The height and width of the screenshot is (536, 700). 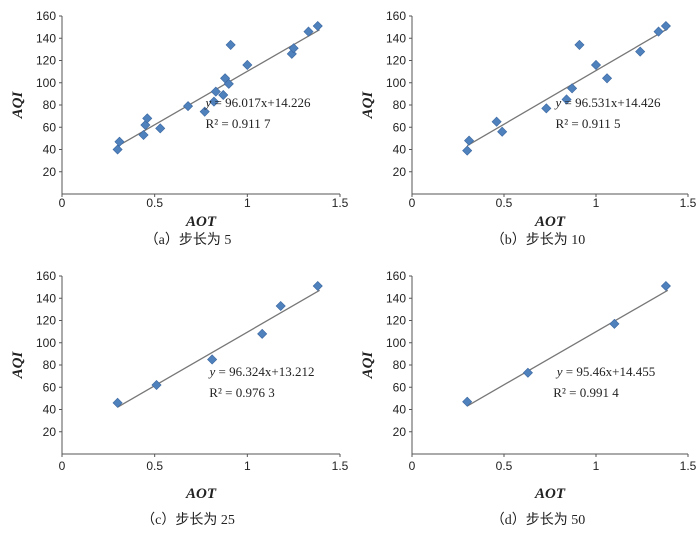 What do you see at coordinates (238, 123) in the screenshot?
I see `r-squared-label: R² = 0.911 7` at bounding box center [238, 123].